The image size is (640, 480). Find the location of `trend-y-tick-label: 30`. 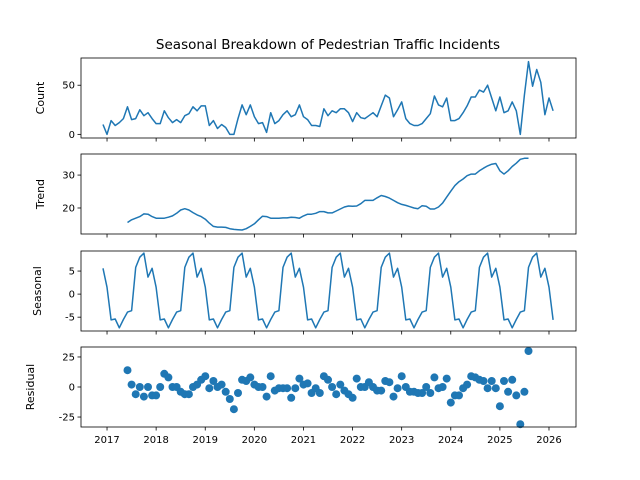

trend-y-tick-label: 30 is located at coordinates (68, 176).